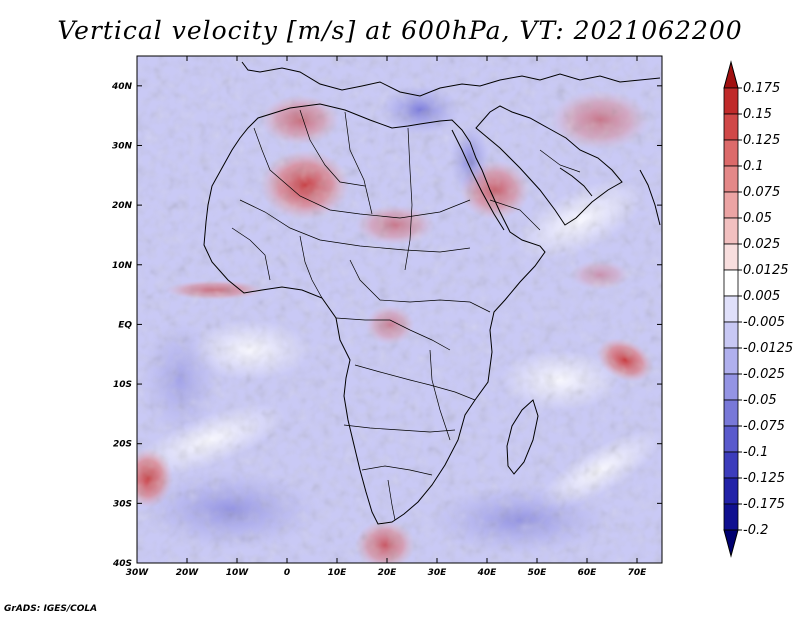  I want to click on arabia-coastline, so click(549, 165).